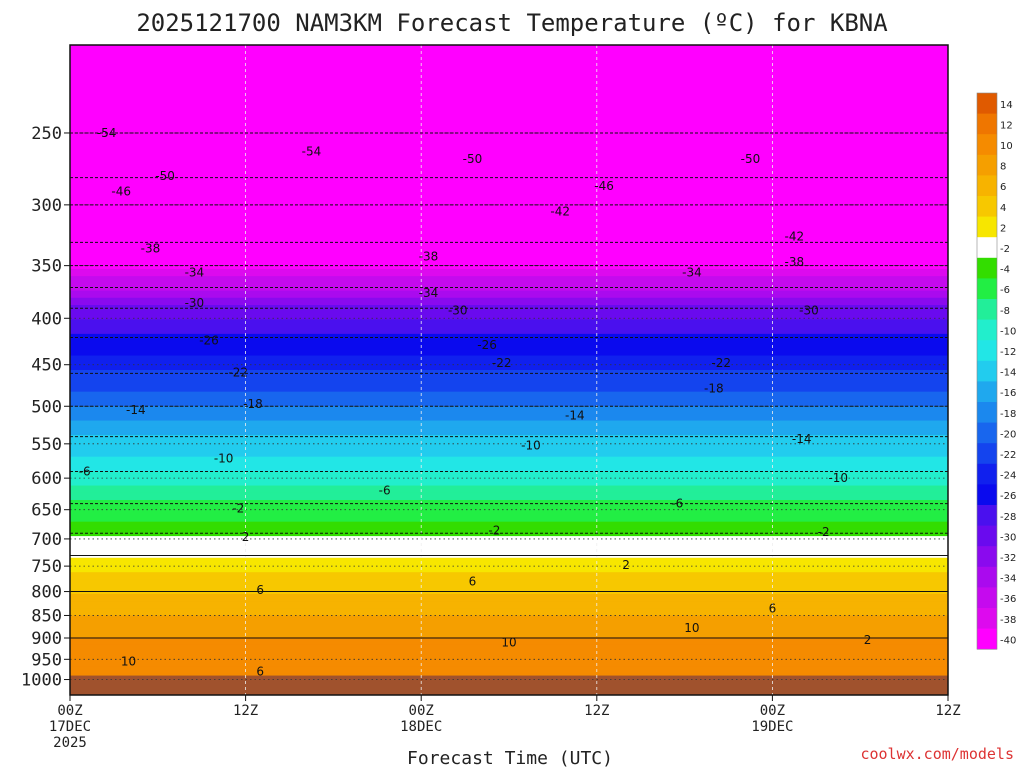  I want to click on colorbar-label: -14, so click(1008, 373).